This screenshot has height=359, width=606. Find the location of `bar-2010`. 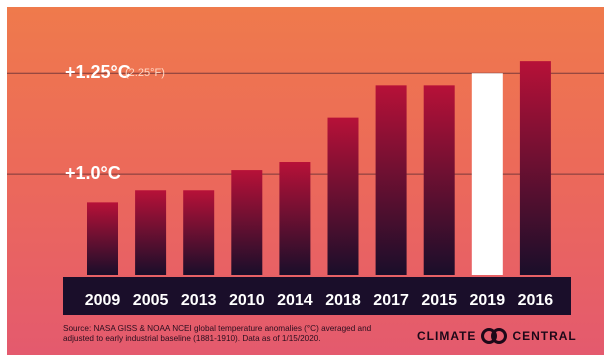

bar-2010 is located at coordinates (247, 222).